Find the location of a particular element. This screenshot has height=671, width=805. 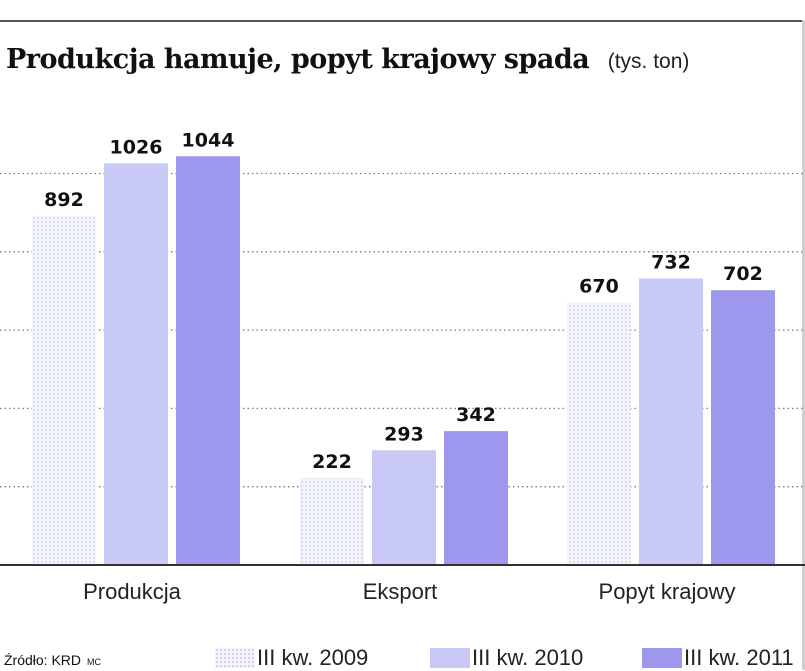

right-border is located at coordinates (803, 345).